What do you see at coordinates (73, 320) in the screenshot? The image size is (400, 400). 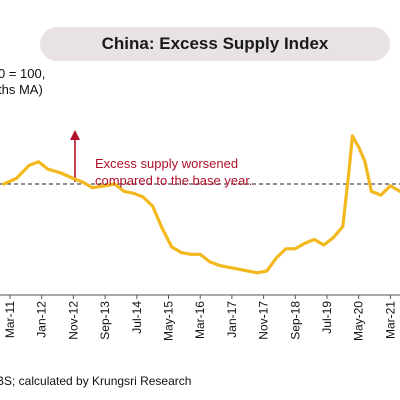 I see `x-tick-label: Nov-12` at bounding box center [73, 320].